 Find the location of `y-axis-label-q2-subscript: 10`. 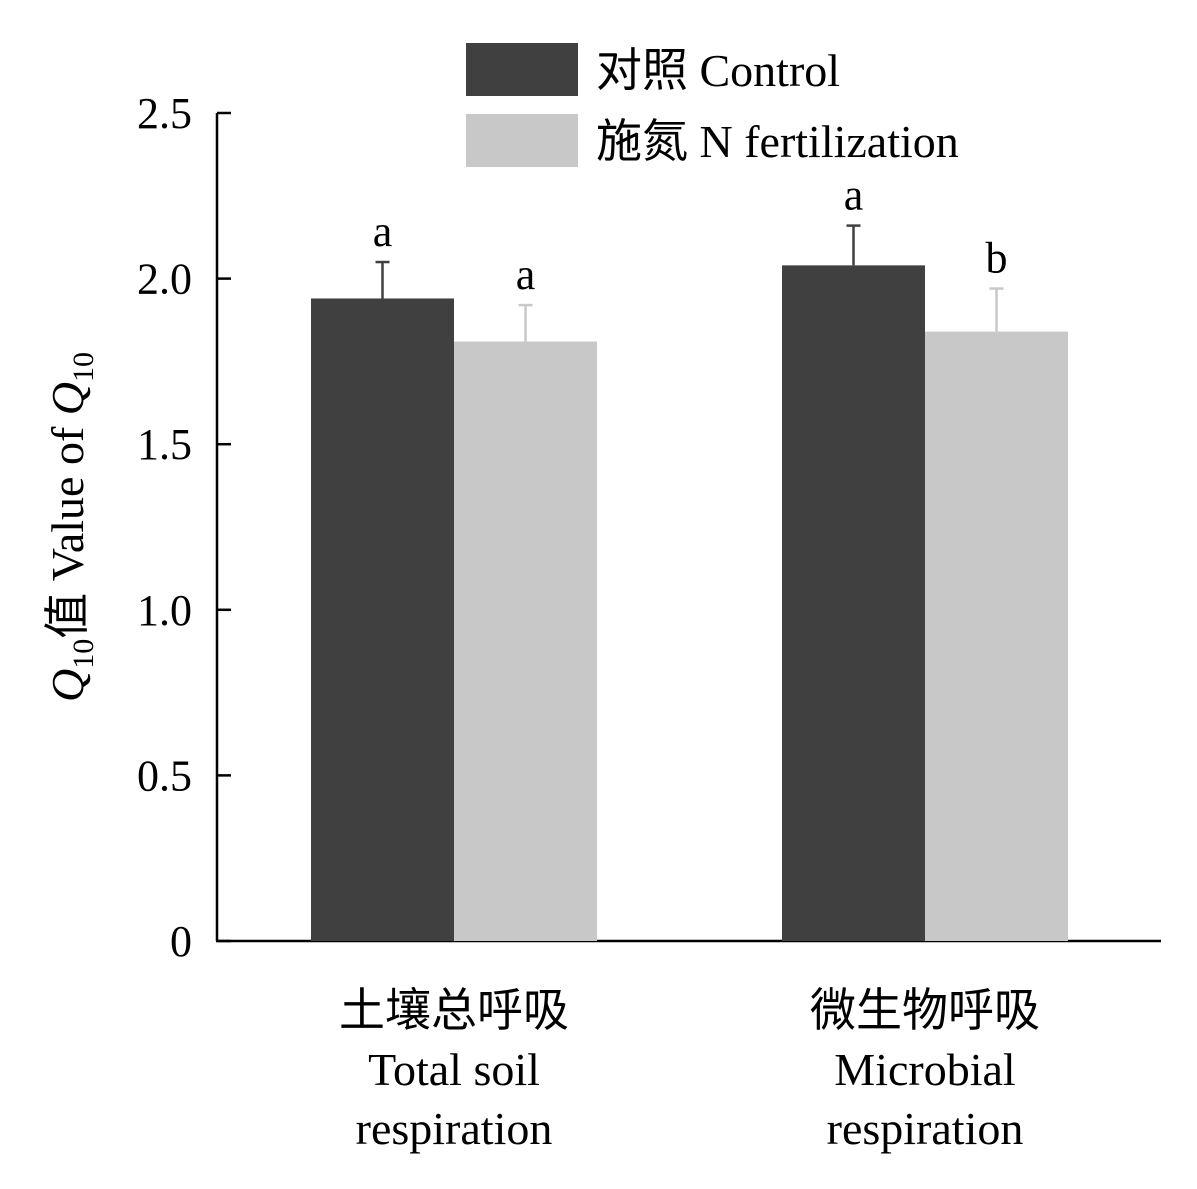

y-axis-label-q2-subscript: 10 is located at coordinates (83, 367).